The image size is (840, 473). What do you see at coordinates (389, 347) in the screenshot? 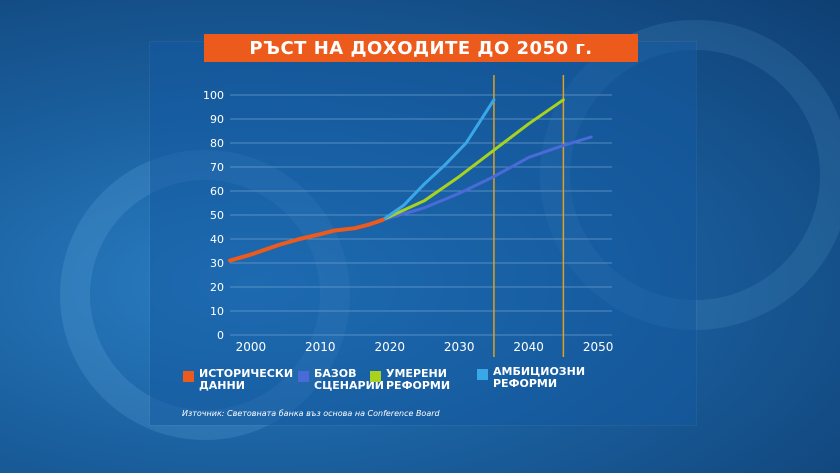
I see `x-tick-label: 2020` at bounding box center [389, 347].